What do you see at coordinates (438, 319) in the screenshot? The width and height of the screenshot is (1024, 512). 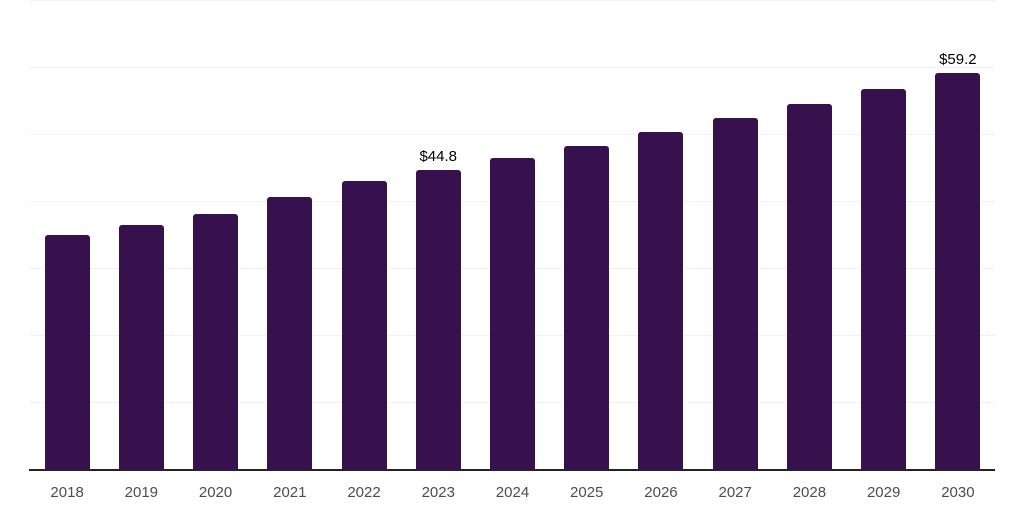 I see `bar-2023` at bounding box center [438, 319].